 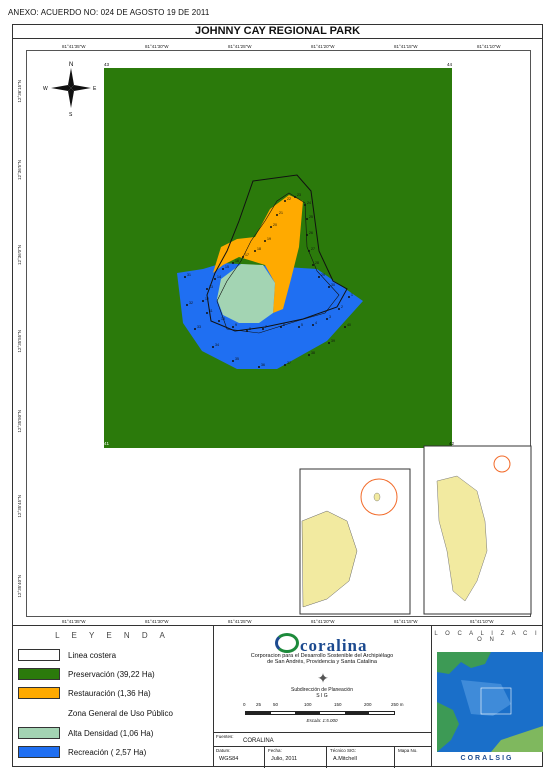 I want to click on land-west, so click(x=448, y=727).